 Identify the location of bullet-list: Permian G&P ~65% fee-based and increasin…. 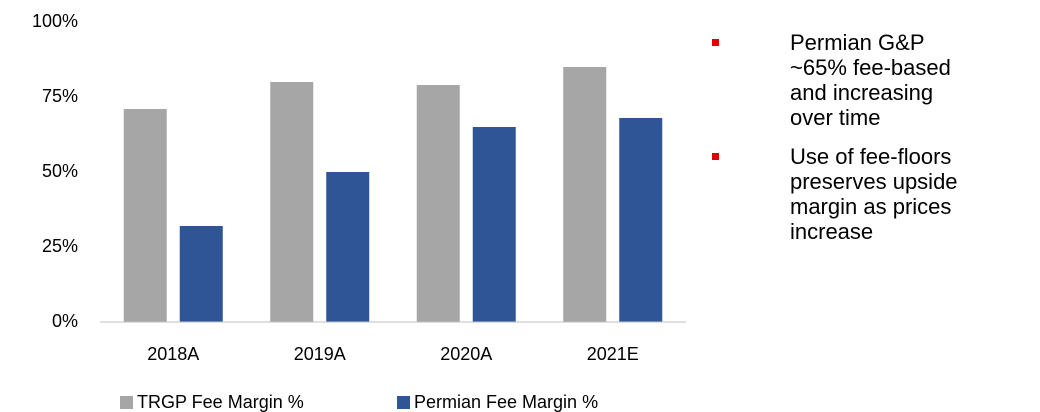
(843, 144).